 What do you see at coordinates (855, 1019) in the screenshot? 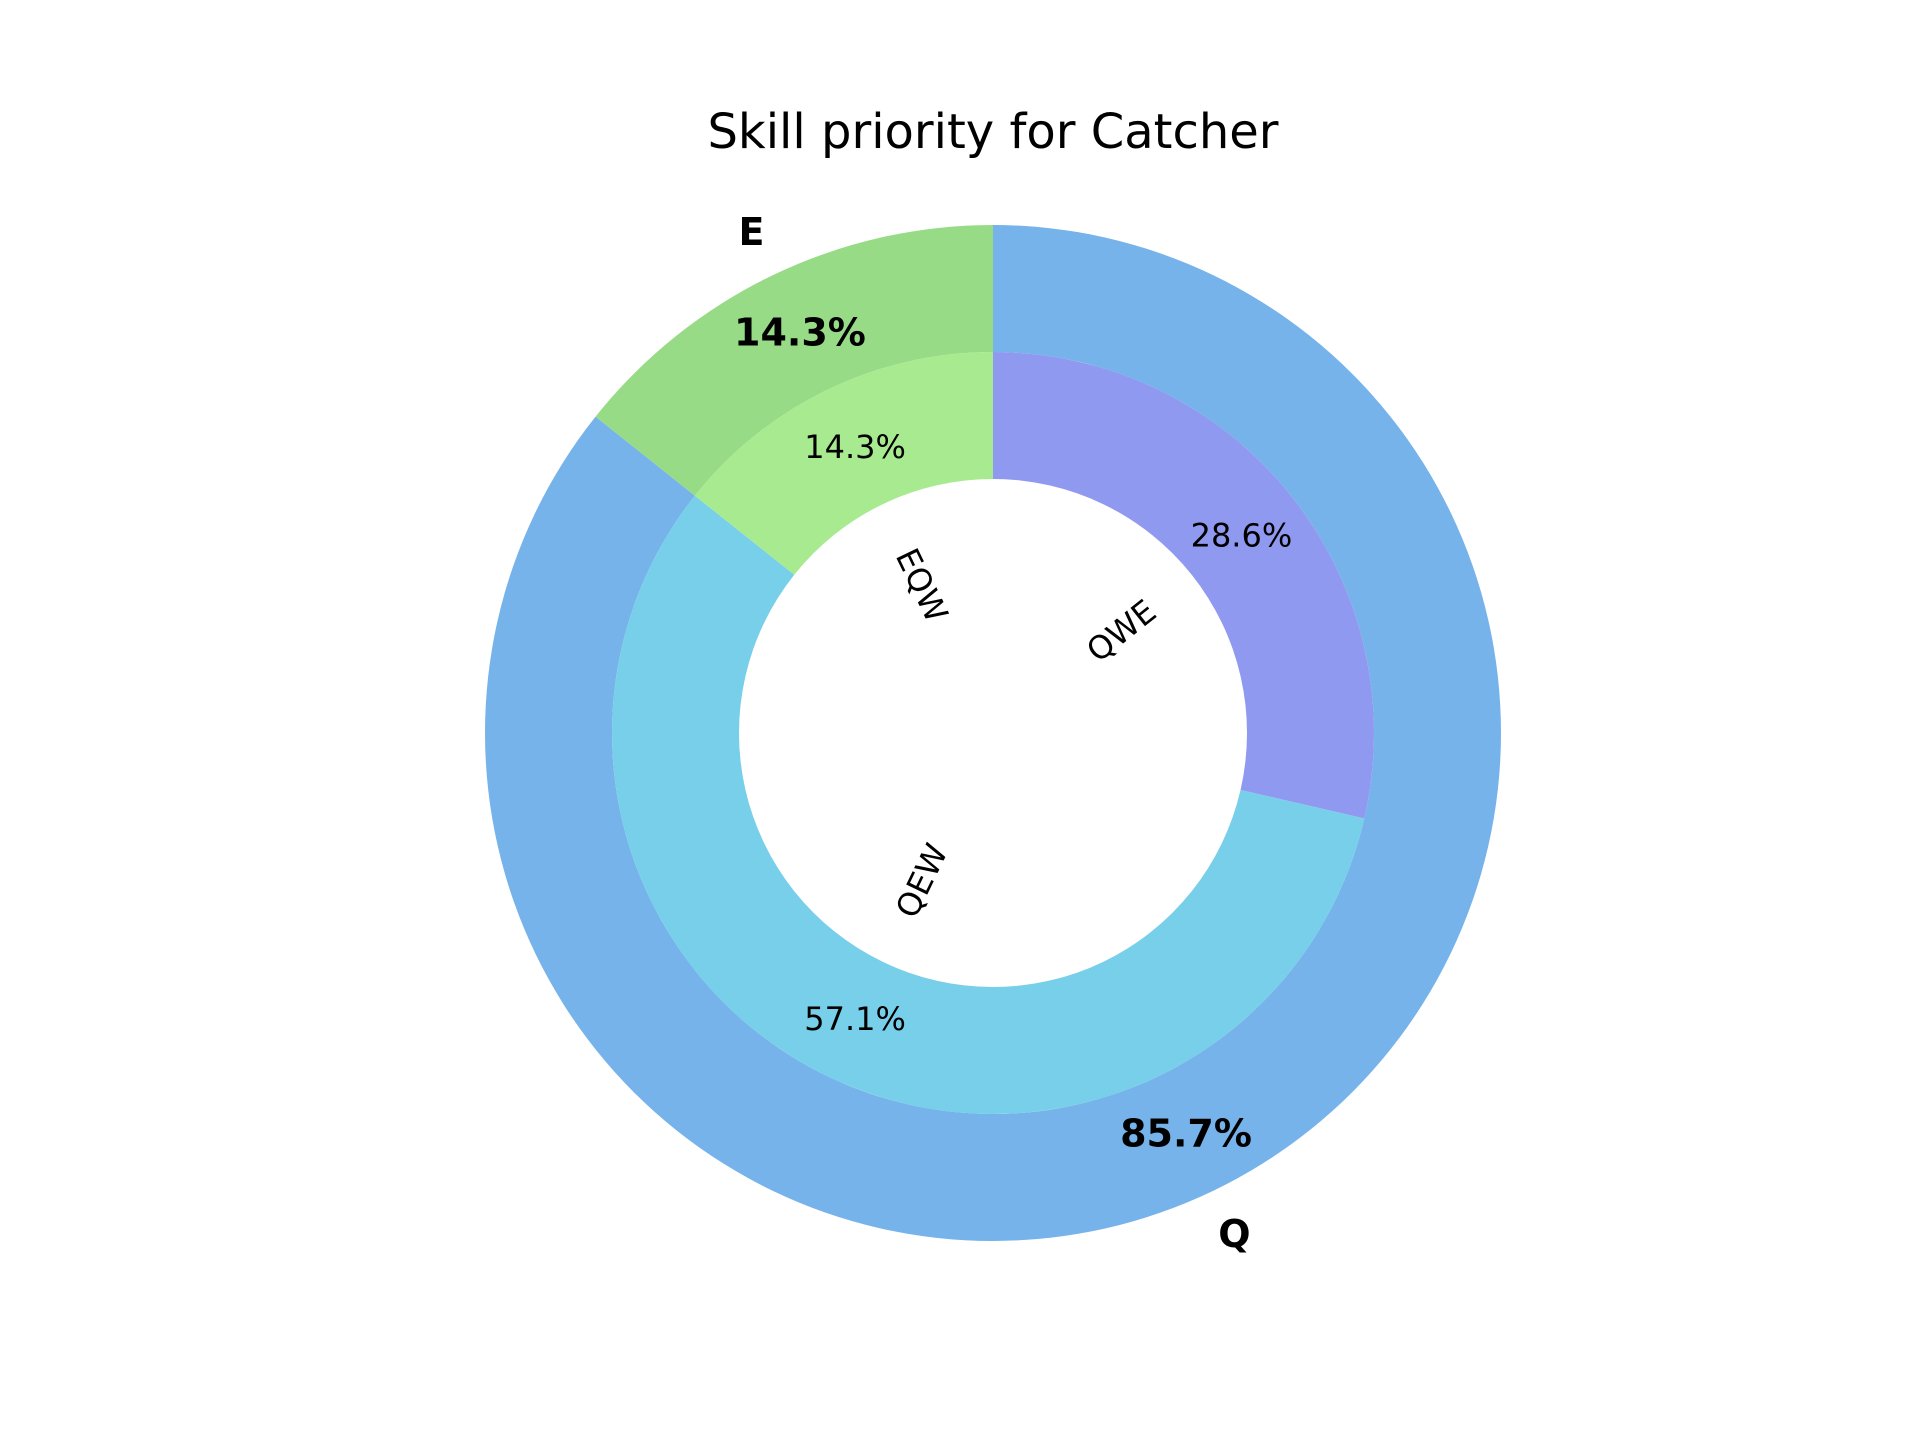
I see `inner-value-qew: 57.1%` at bounding box center [855, 1019].